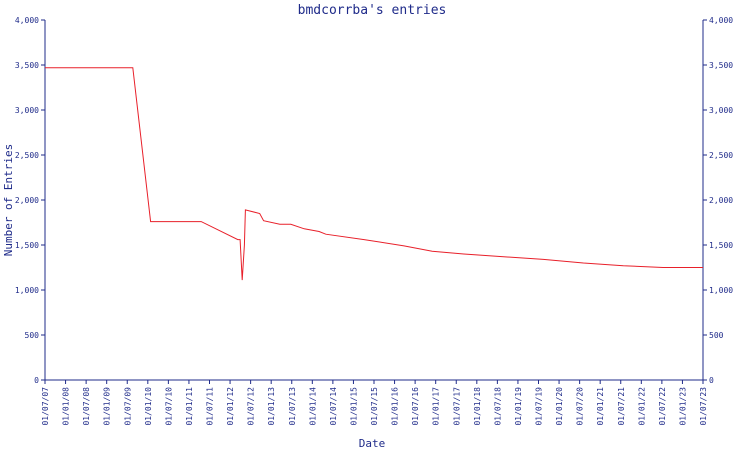 The image size is (750, 450). Describe the element at coordinates (27, 245) in the screenshot. I see `y-tick-label-left: 1,500` at that location.